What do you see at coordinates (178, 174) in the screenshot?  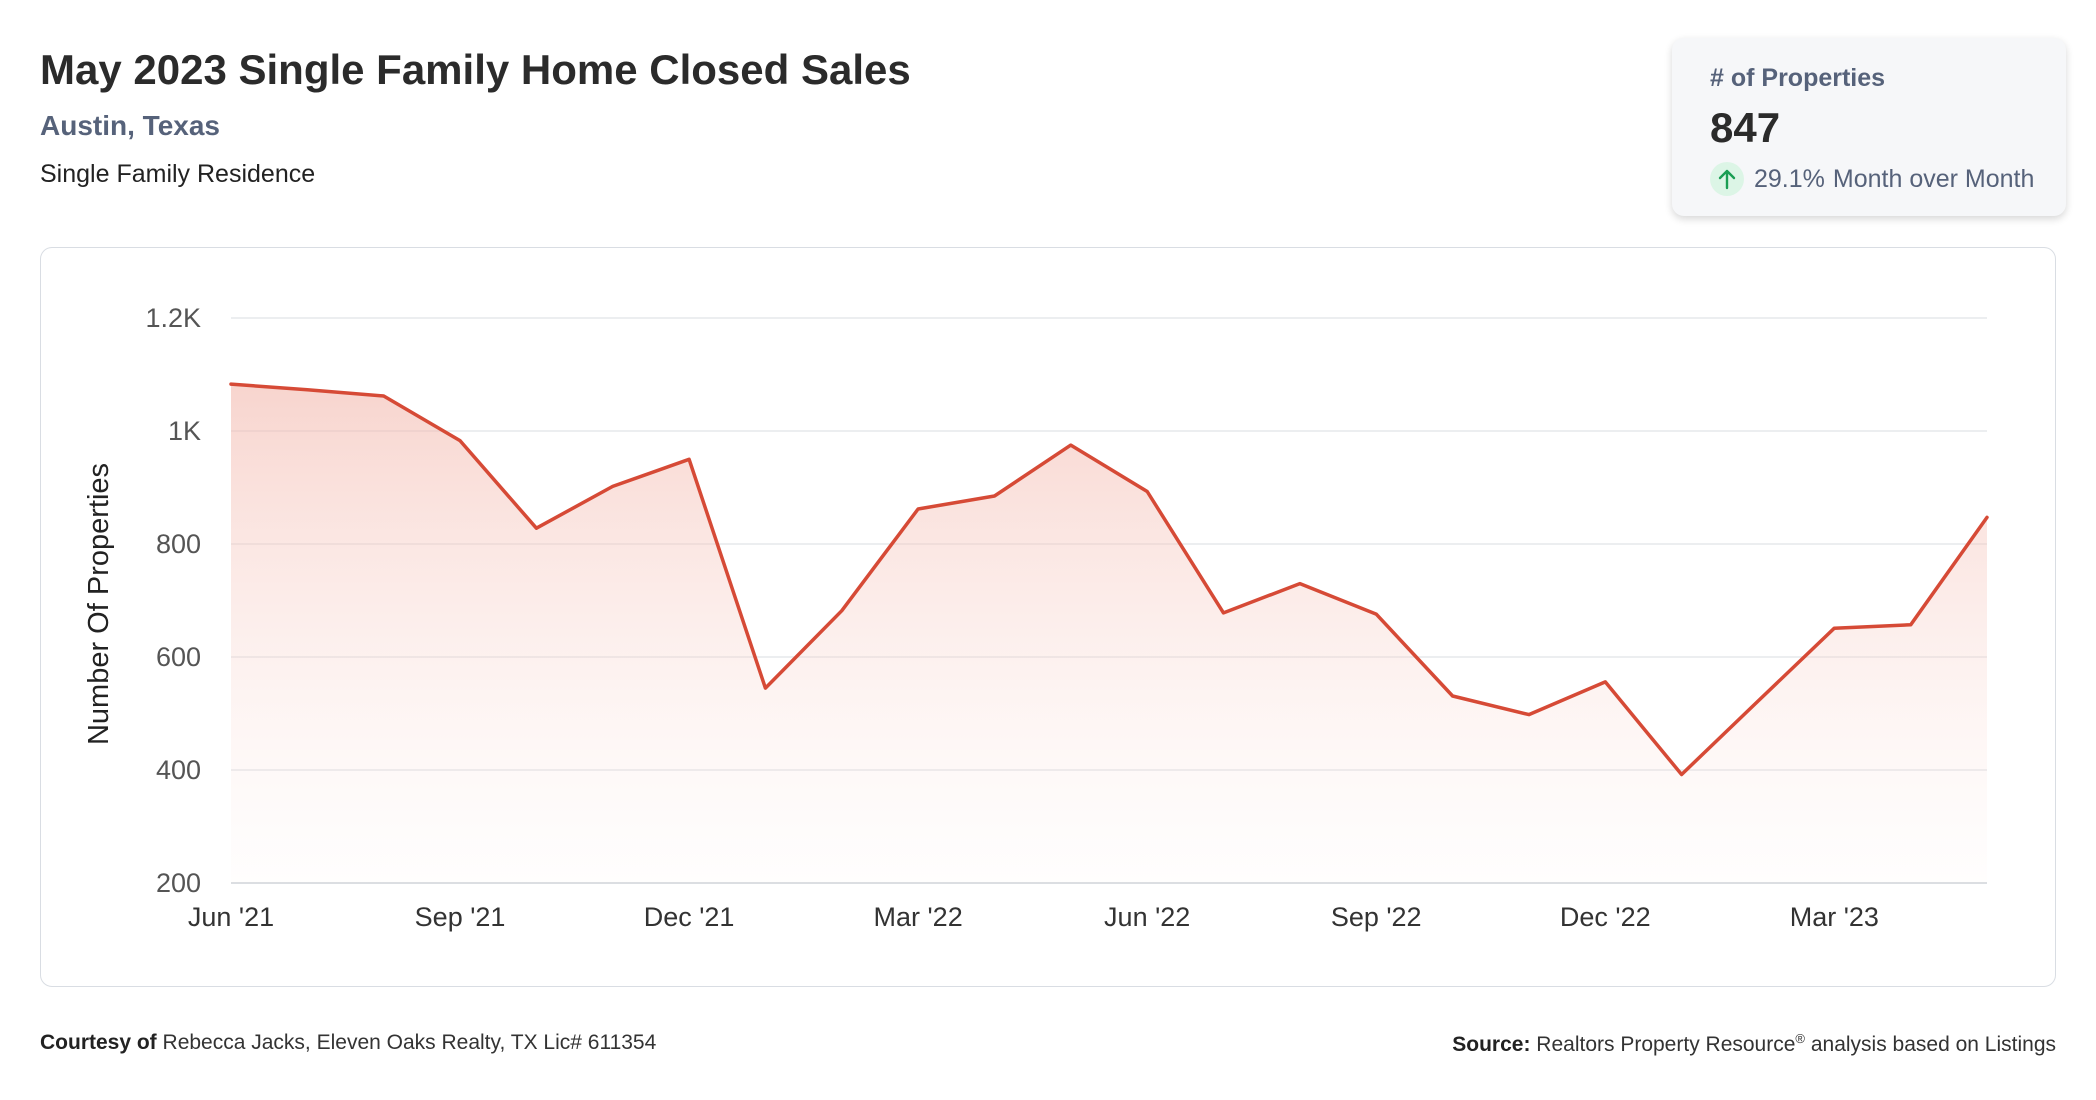 I see `property-type-label: Single Family Residence` at bounding box center [178, 174].